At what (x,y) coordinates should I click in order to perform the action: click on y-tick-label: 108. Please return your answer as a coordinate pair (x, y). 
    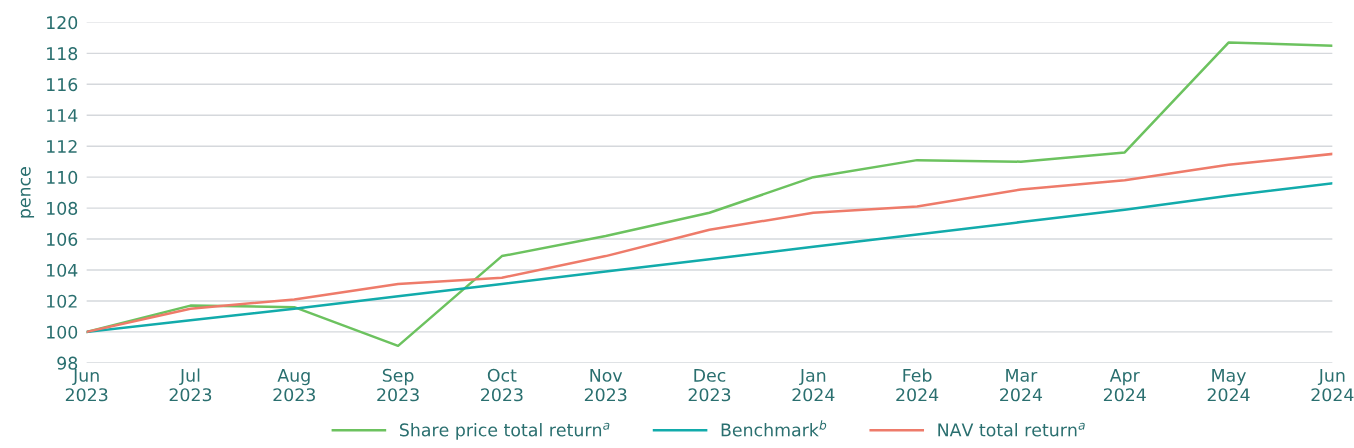
    Looking at the image, I should click on (62, 208).